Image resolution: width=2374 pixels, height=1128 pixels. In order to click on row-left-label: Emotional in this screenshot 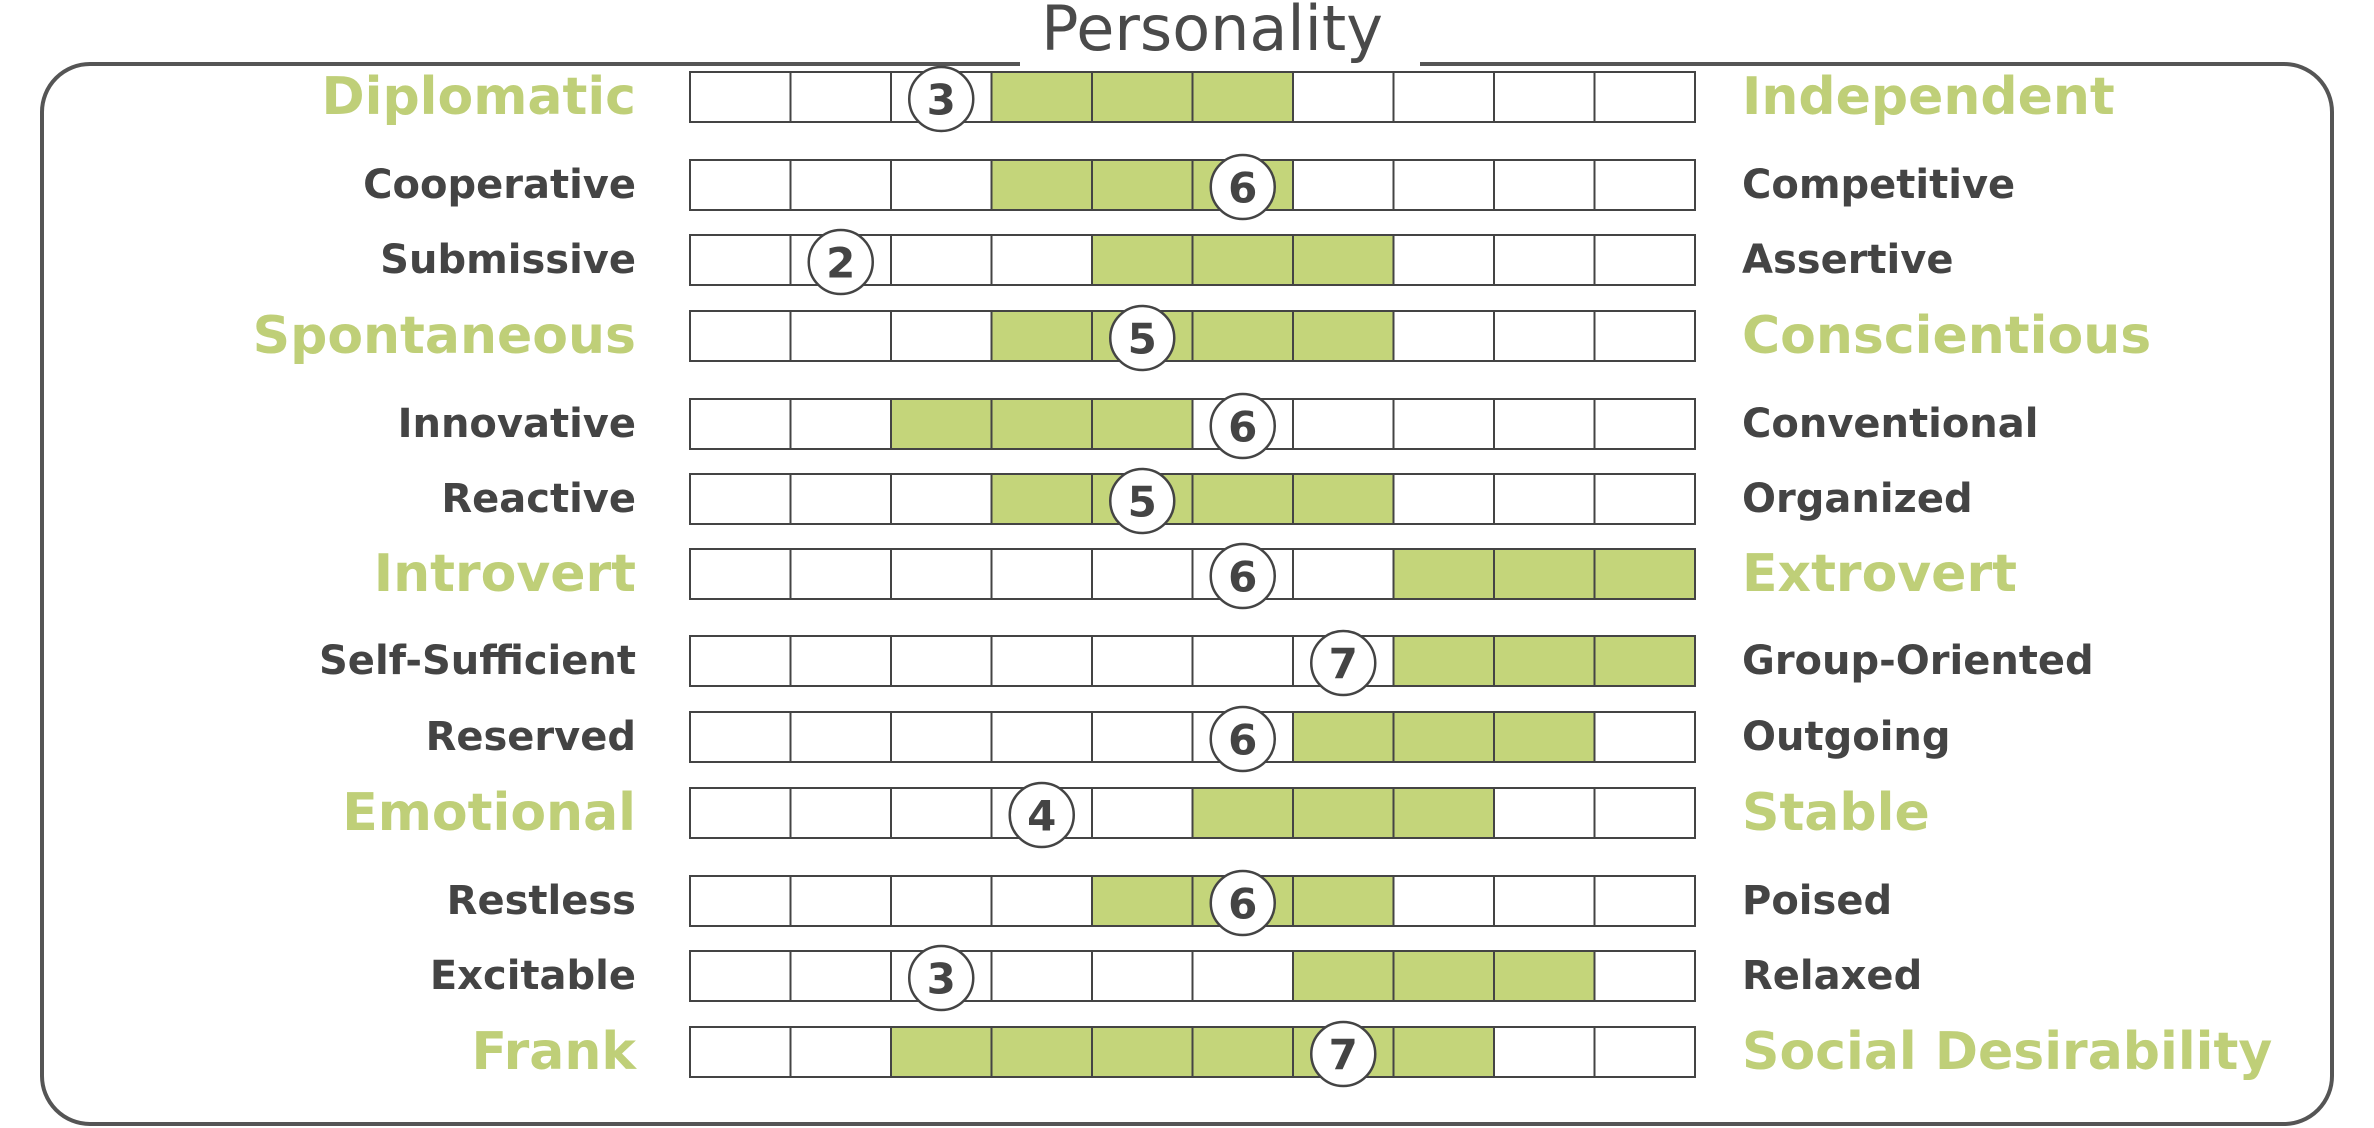, I will do `click(489, 813)`.